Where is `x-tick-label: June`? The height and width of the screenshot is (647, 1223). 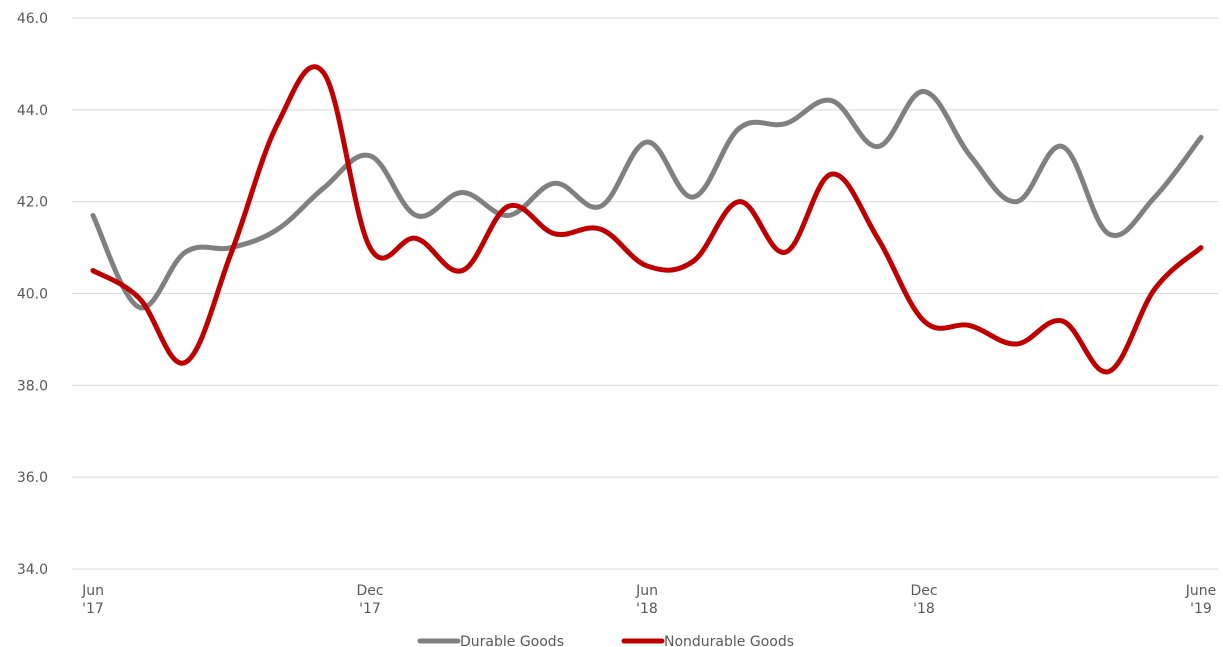 x-tick-label: June is located at coordinates (1201, 591).